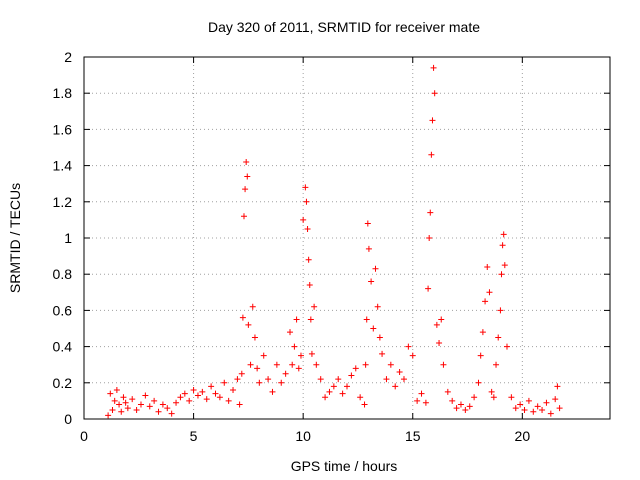  What do you see at coordinates (63, 238) in the screenshot?
I see `y-tick-labels: 0 0.2 0.4 0.6 0.8 1 1.2 1.4 1.6 1.8 2` at bounding box center [63, 238].